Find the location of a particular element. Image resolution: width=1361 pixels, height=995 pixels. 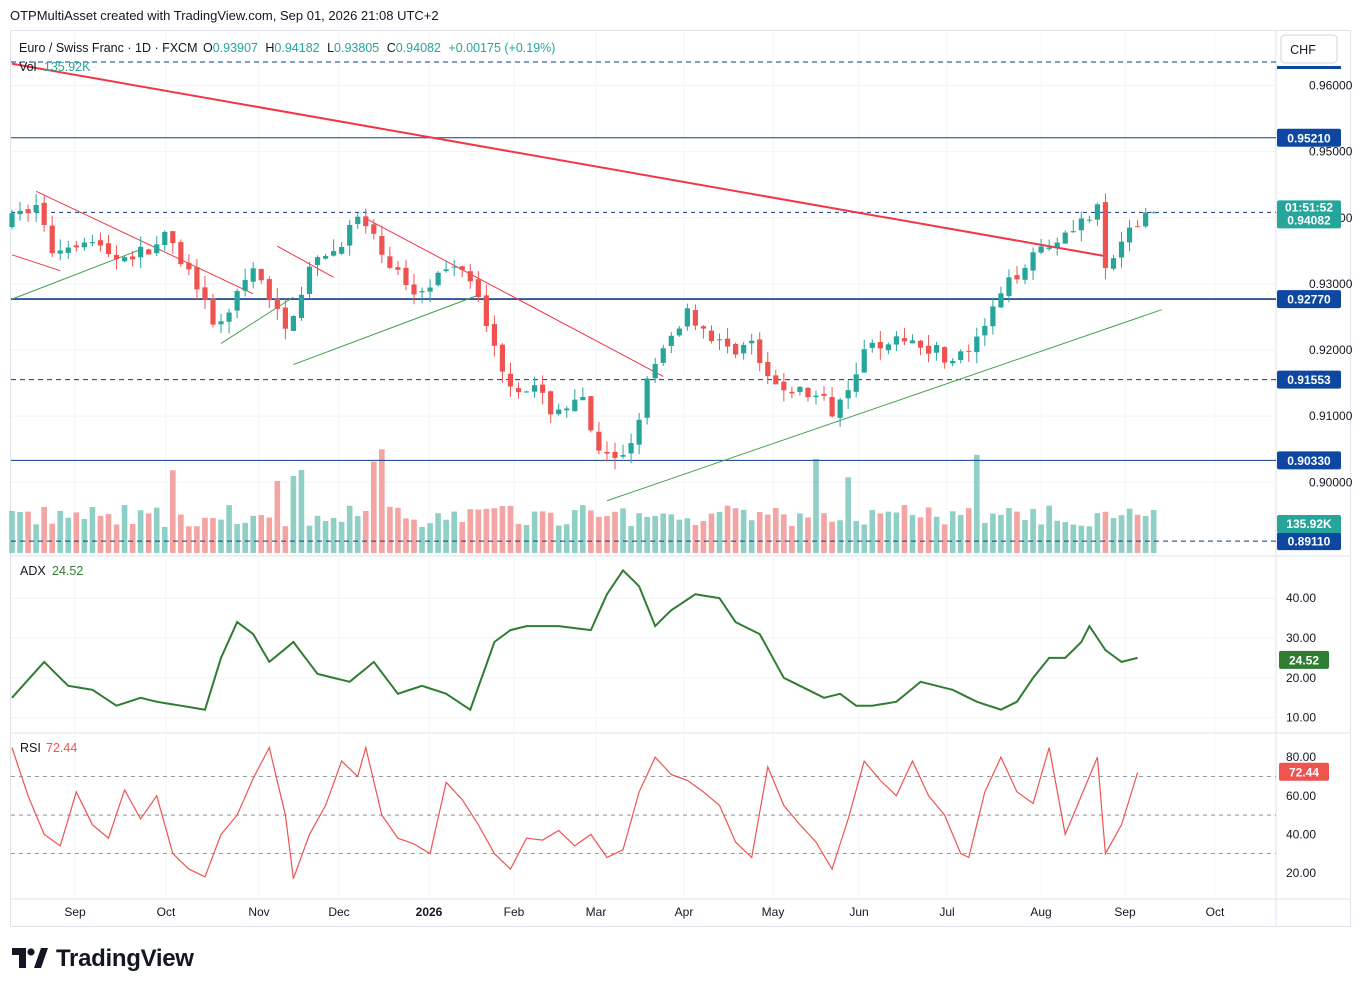

volume-badge is located at coordinates (1309, 524).